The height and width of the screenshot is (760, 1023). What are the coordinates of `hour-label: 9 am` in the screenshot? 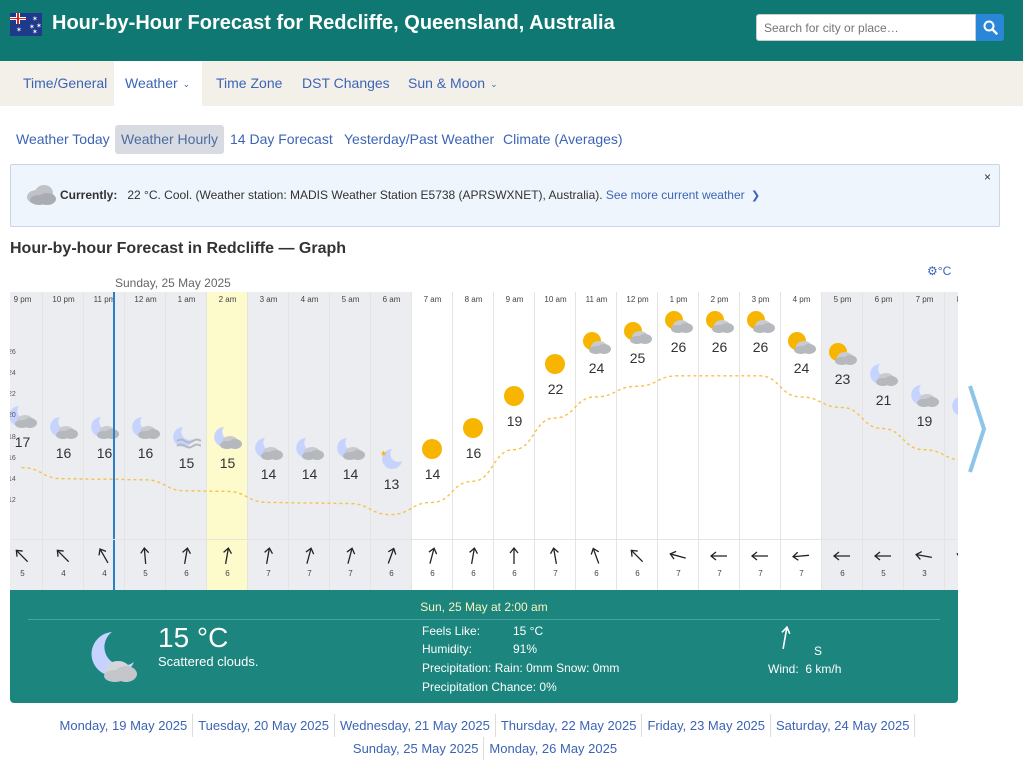 It's located at (514, 299).